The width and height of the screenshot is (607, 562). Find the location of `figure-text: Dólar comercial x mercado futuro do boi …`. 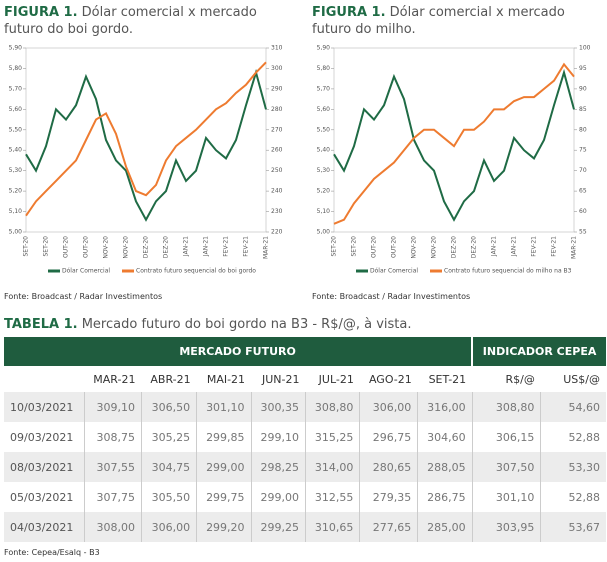

figure-text: Dólar comercial x mercado futuro do boi … is located at coordinates (130, 21).